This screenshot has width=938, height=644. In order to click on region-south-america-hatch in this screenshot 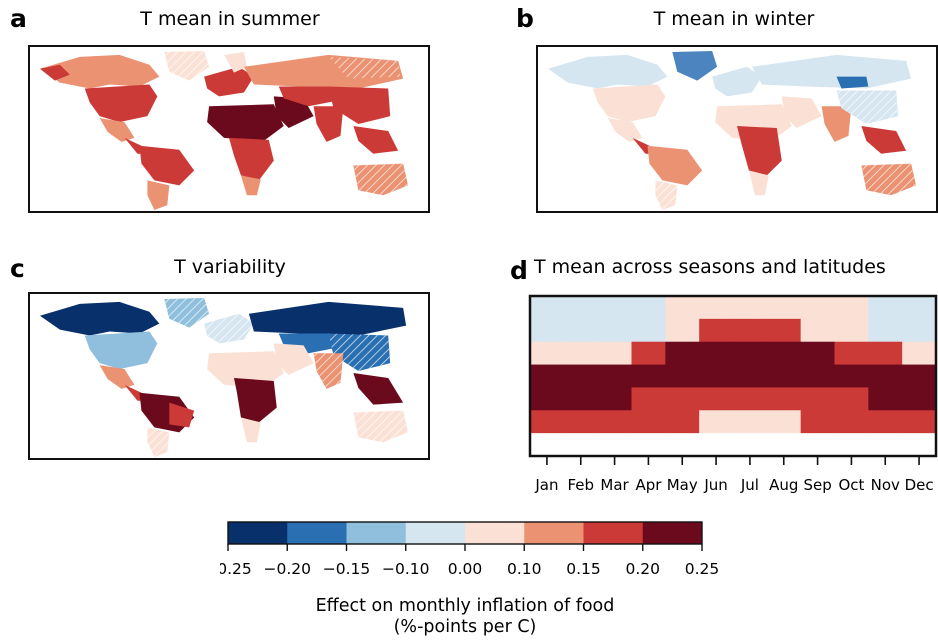, I will do `click(158, 442)`.